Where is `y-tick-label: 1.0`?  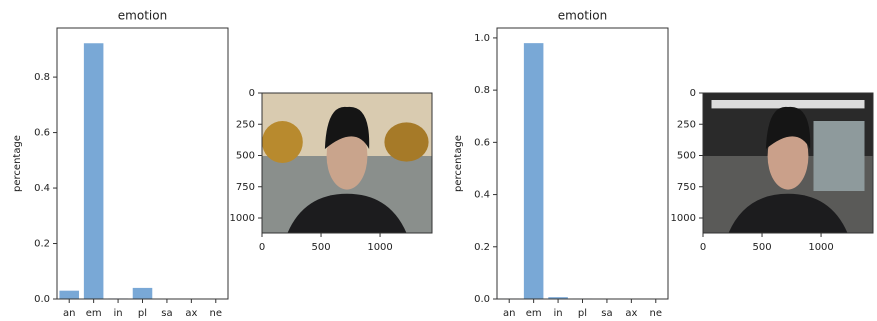
y-tick-label: 1.0 is located at coordinates (482, 38).